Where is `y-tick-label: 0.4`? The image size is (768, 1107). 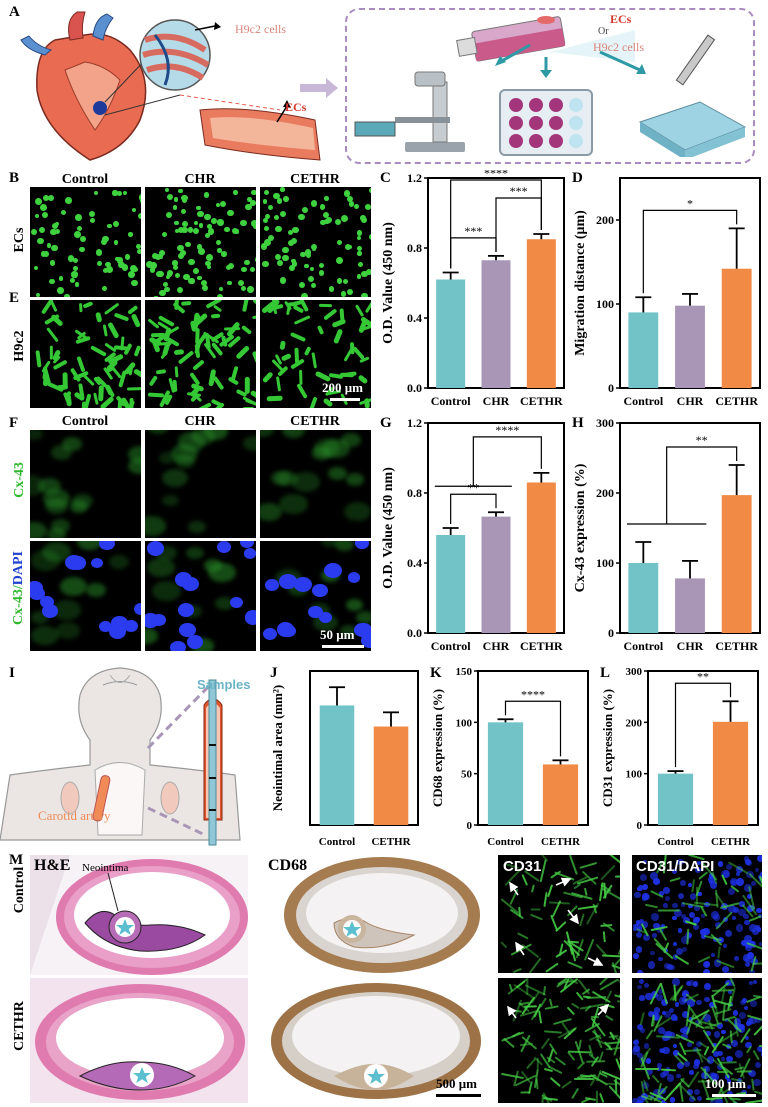
y-tick-label: 0.4 is located at coordinates (414, 318).